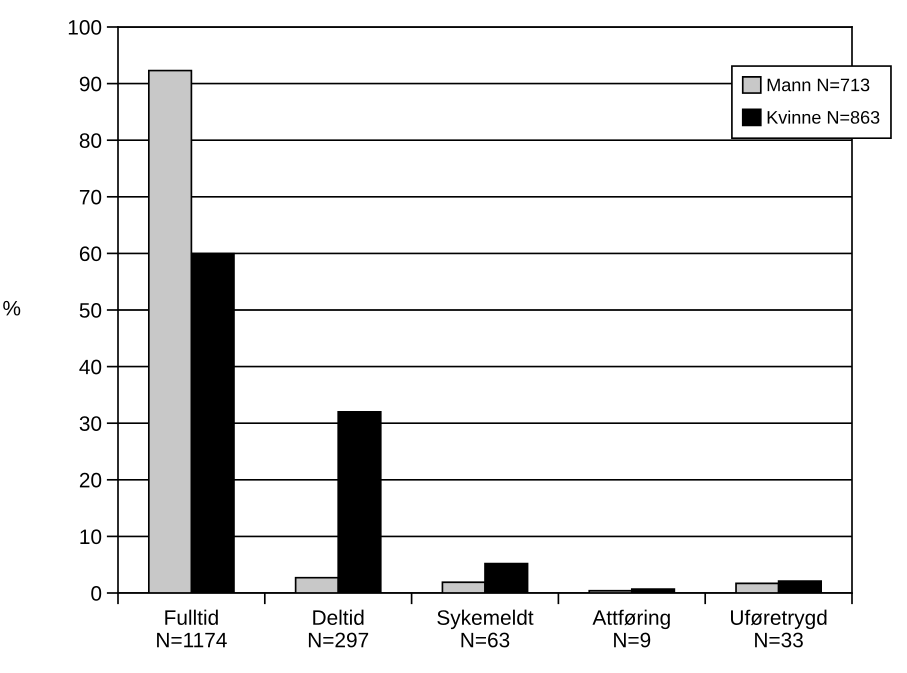  I want to click on y-tick-label: 50, so click(91, 310).